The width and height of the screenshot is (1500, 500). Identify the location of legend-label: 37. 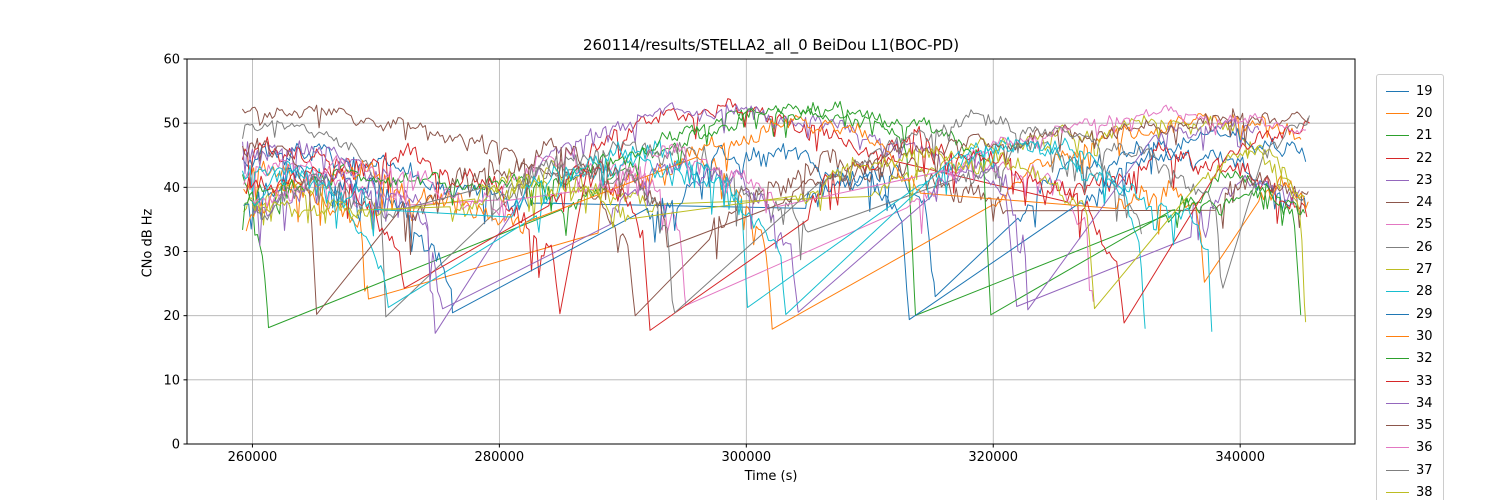
(1424, 470).